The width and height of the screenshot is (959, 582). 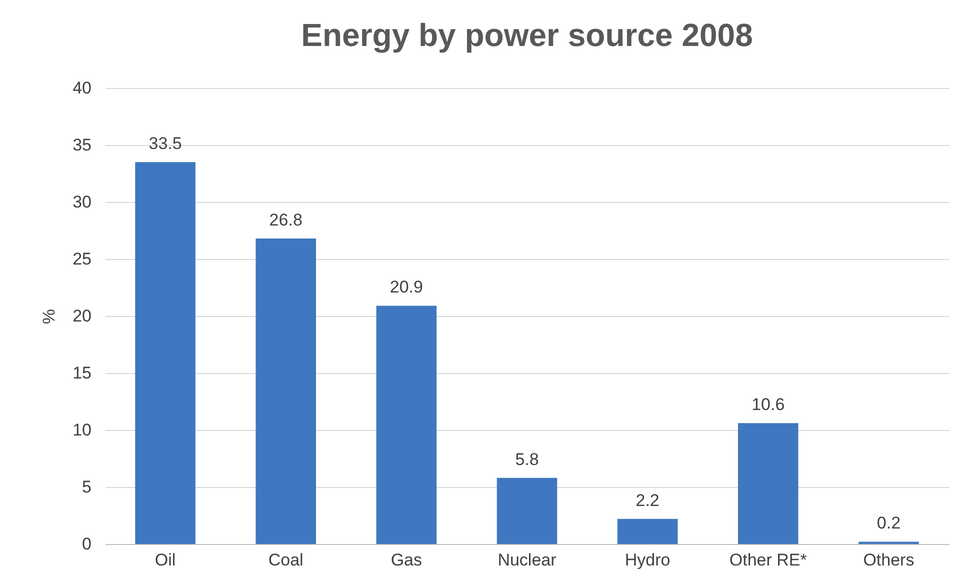 What do you see at coordinates (768, 404) in the screenshot?
I see `data-label: 10.6` at bounding box center [768, 404].